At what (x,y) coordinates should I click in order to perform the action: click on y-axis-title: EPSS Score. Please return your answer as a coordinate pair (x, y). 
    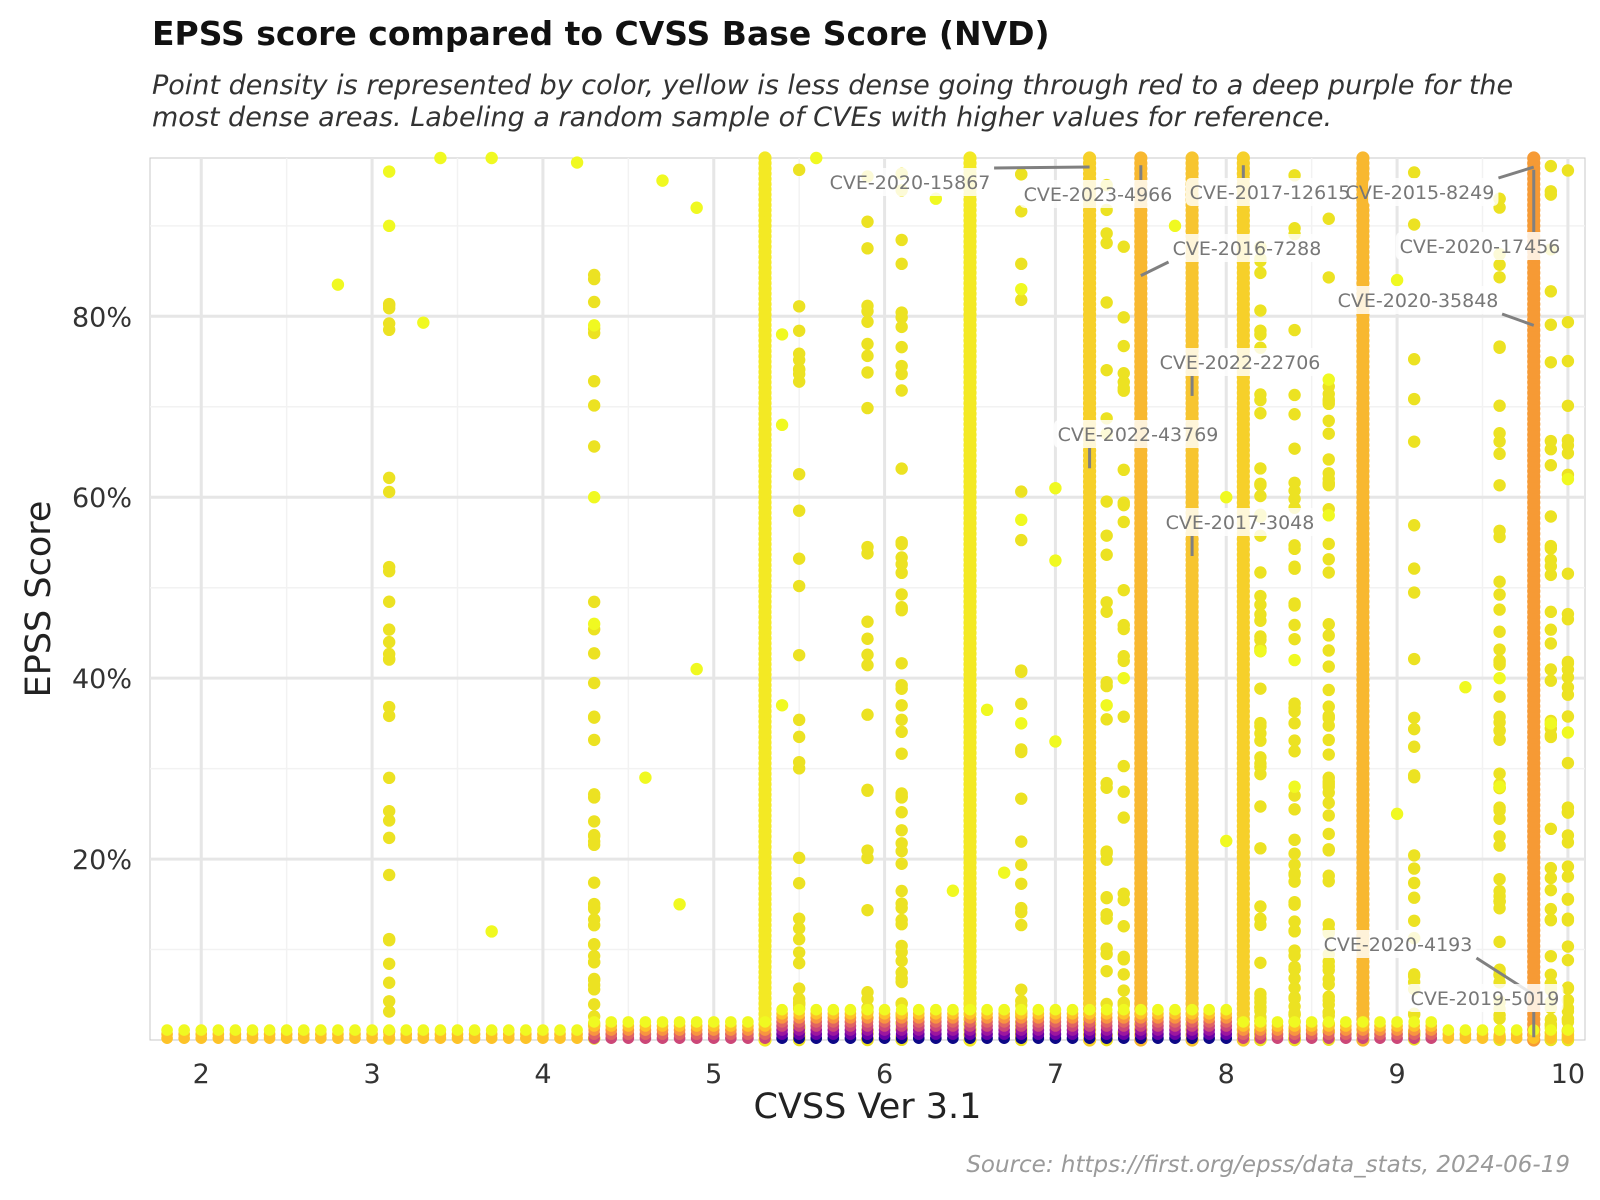
    Looking at the image, I should click on (39, 599).